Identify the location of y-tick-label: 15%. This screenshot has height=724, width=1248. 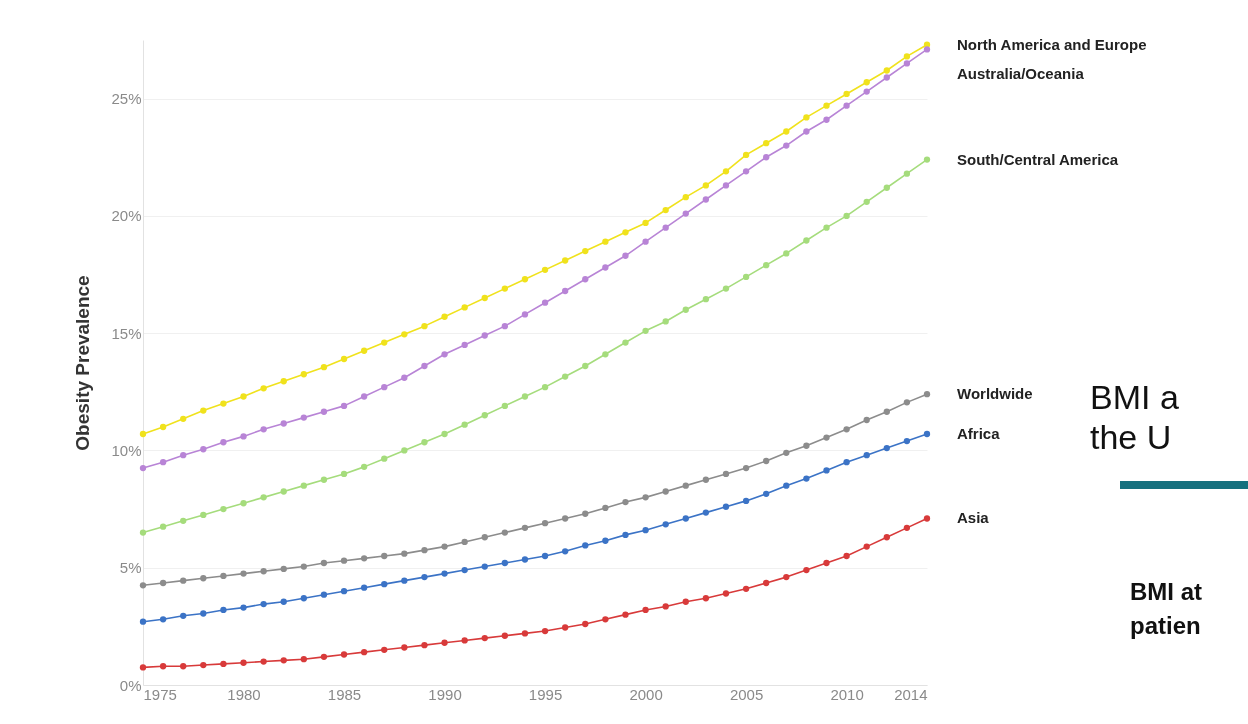
(126, 333).